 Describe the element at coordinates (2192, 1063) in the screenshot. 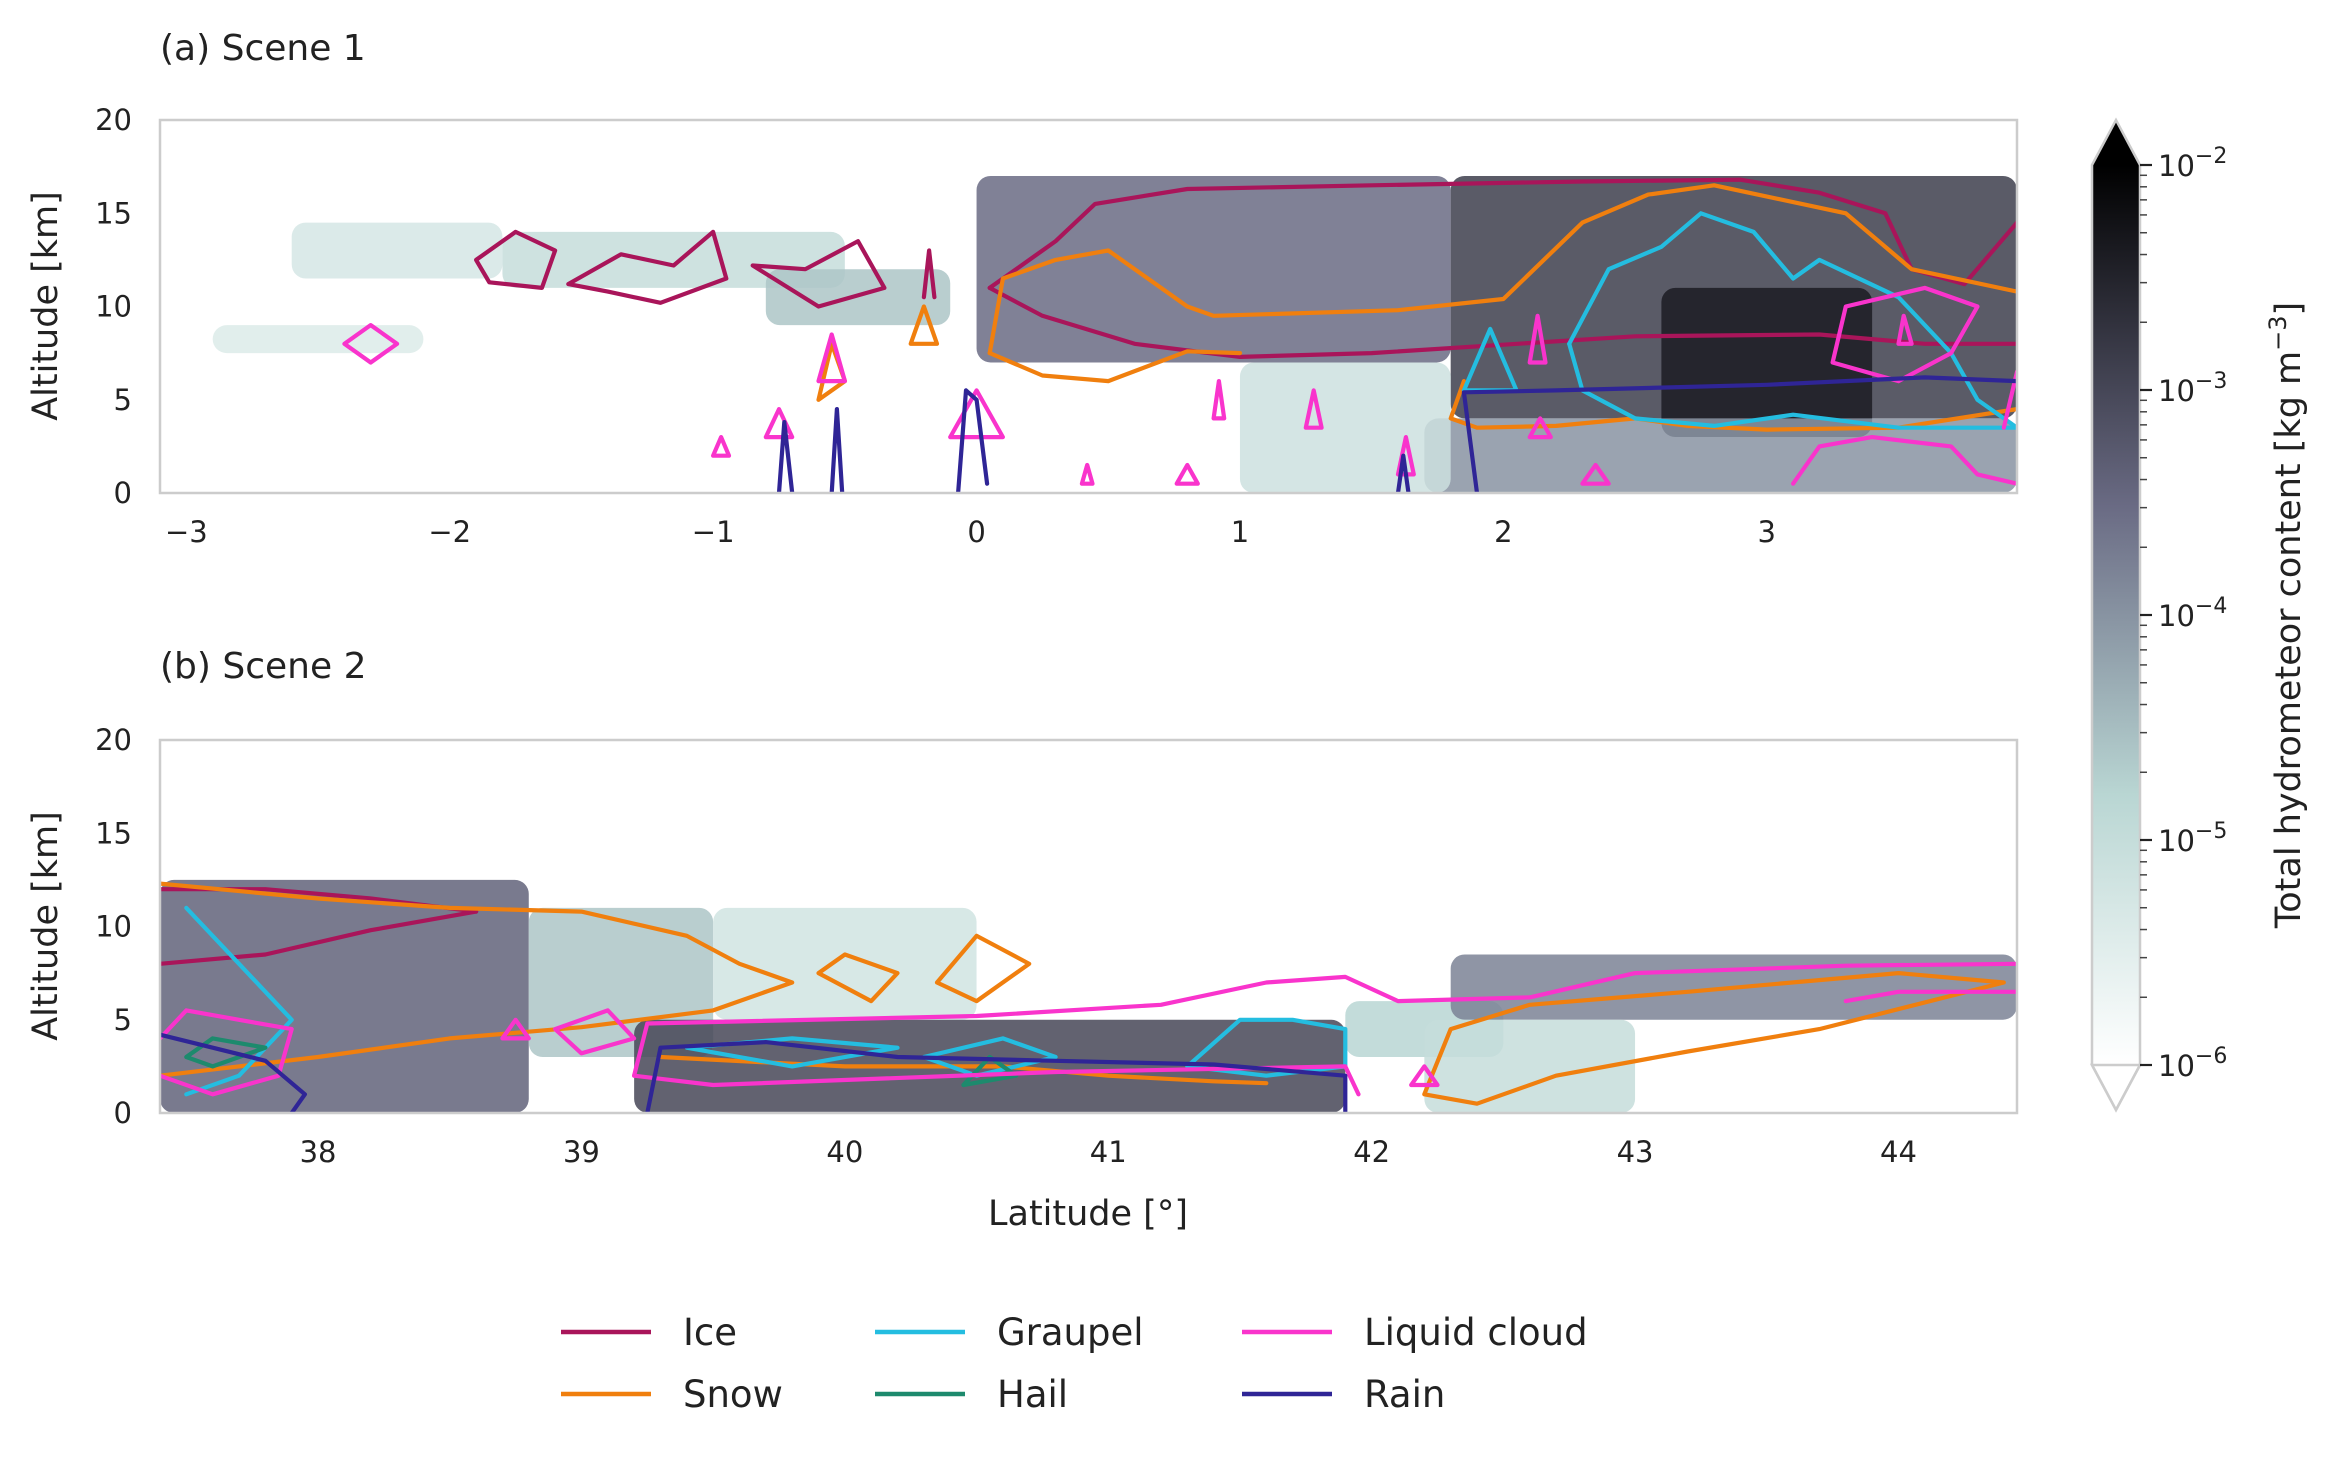

I see `colorbar-tick-label: 10⁻⁶` at that location.